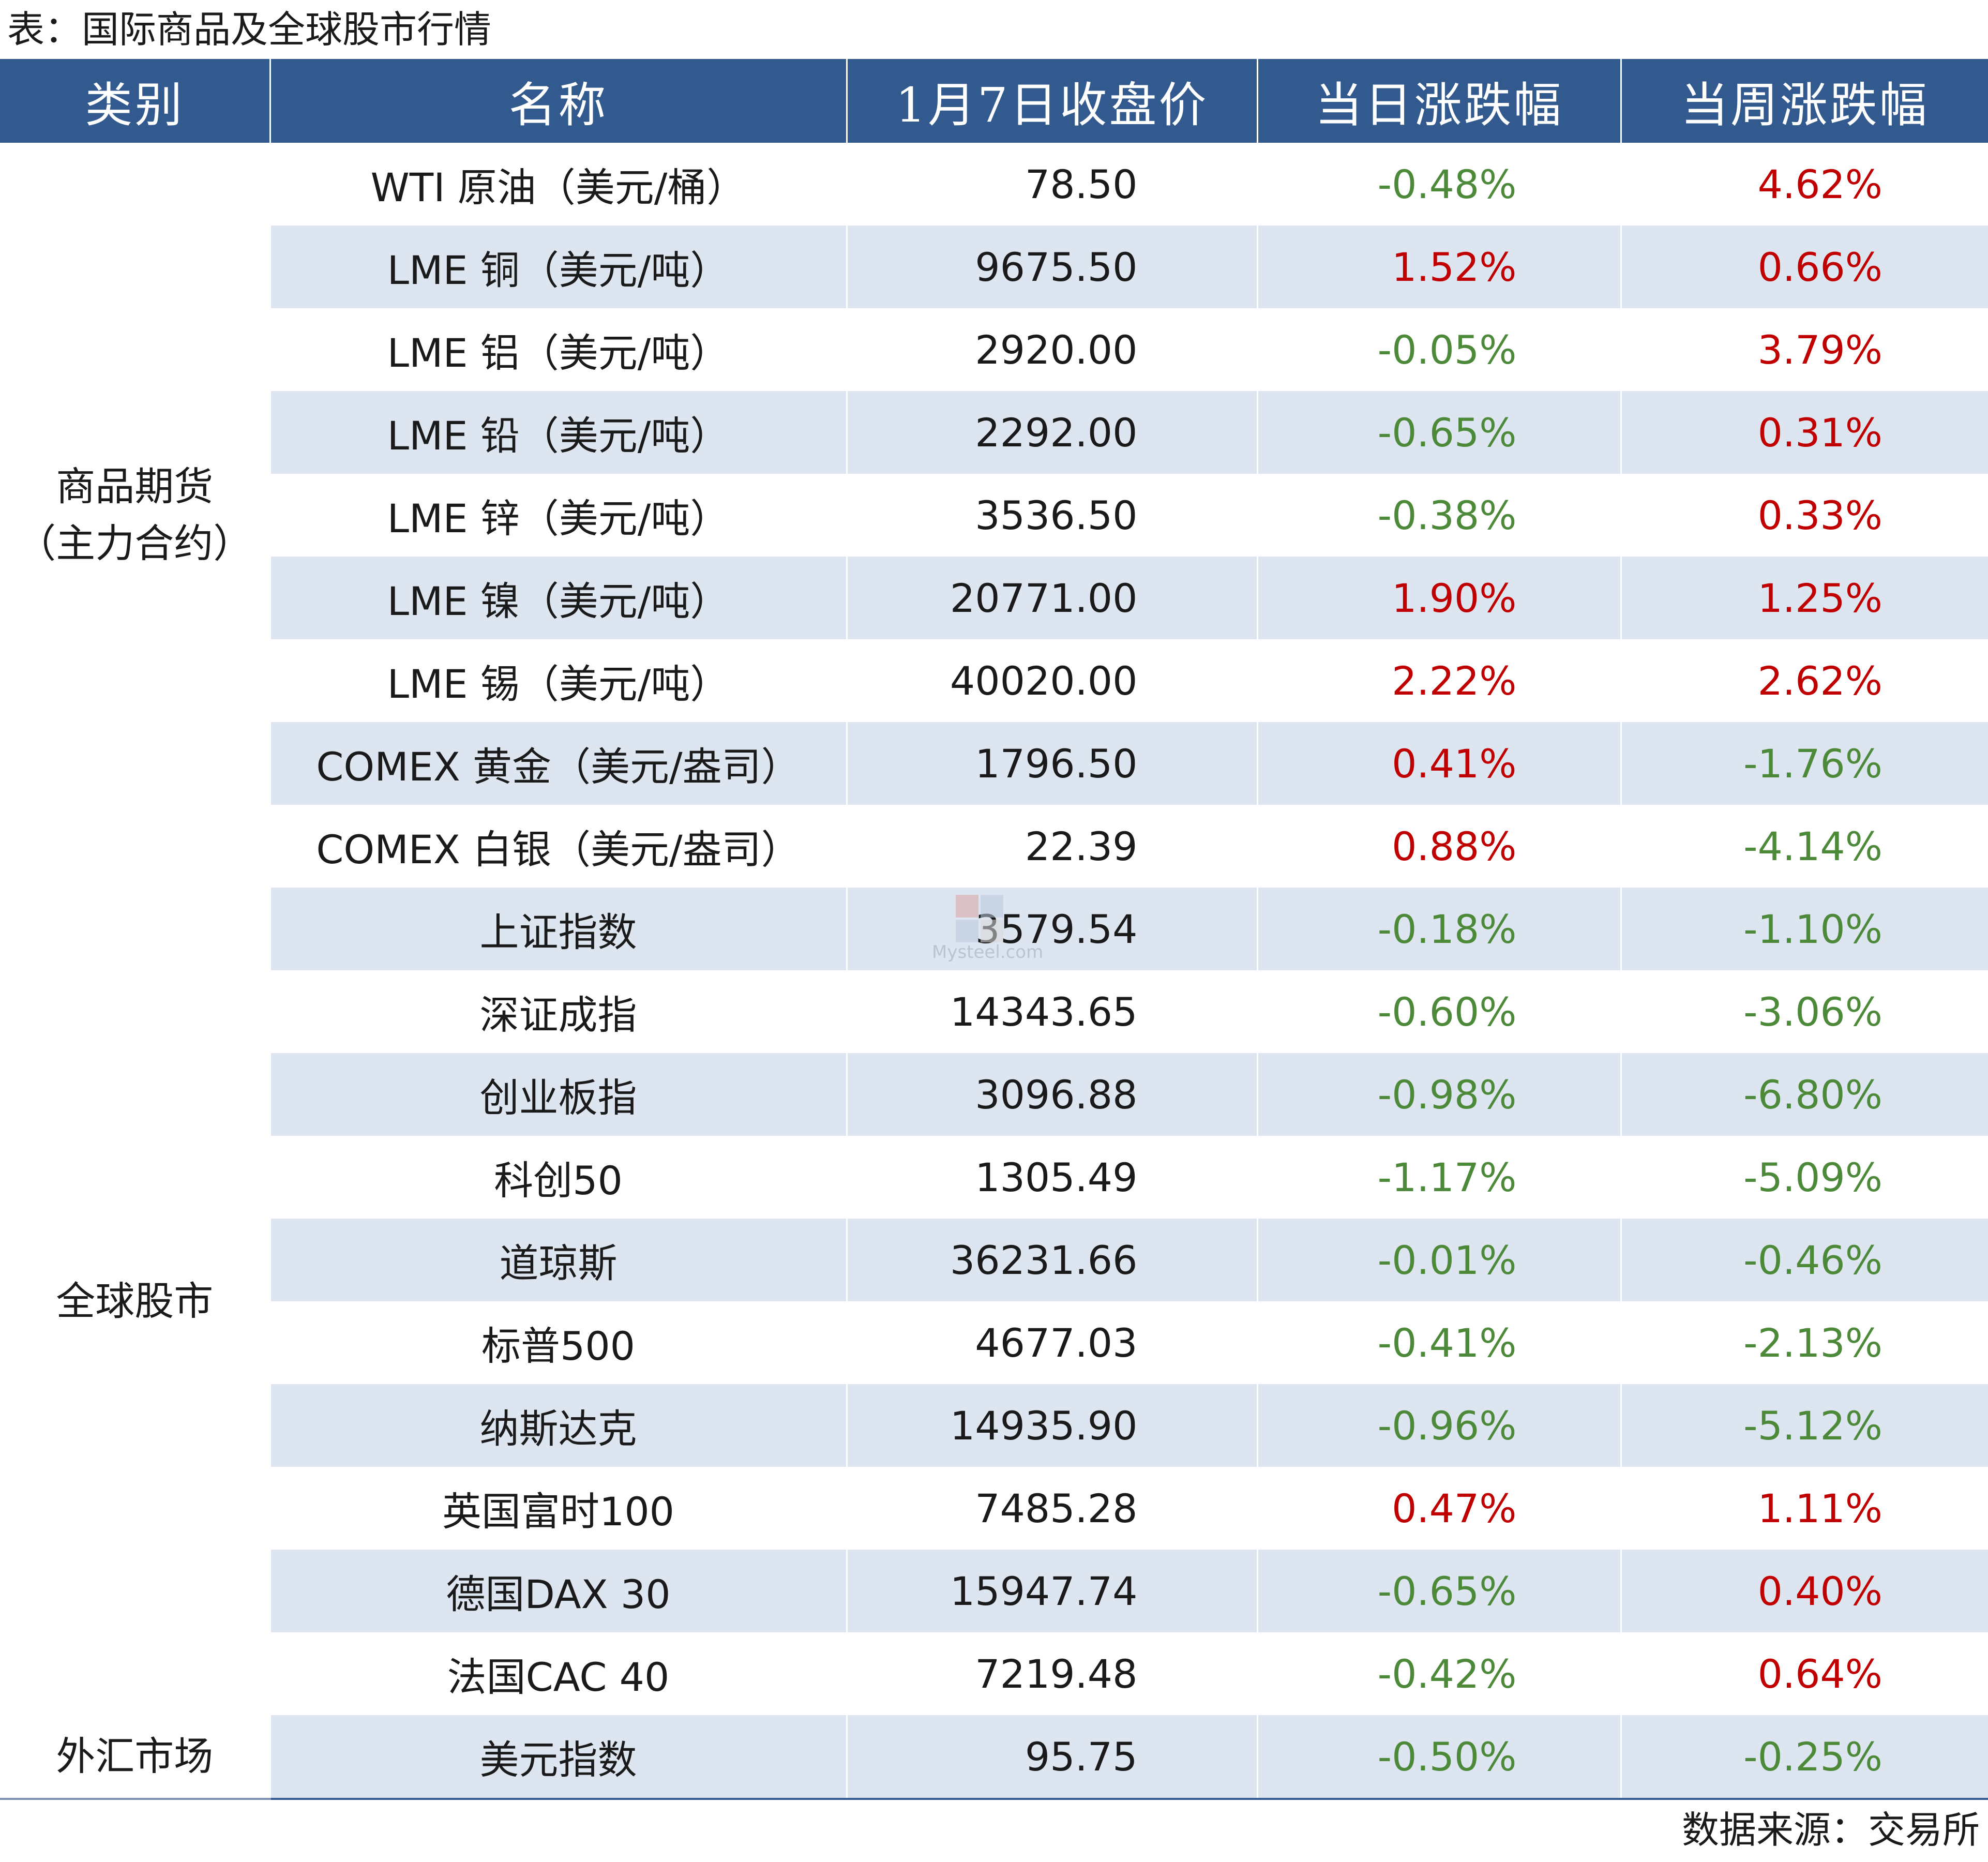 The image size is (1988, 1862). Describe the element at coordinates (1052, 1260) in the screenshot. I see `close-price-cell: 36231.66` at that location.